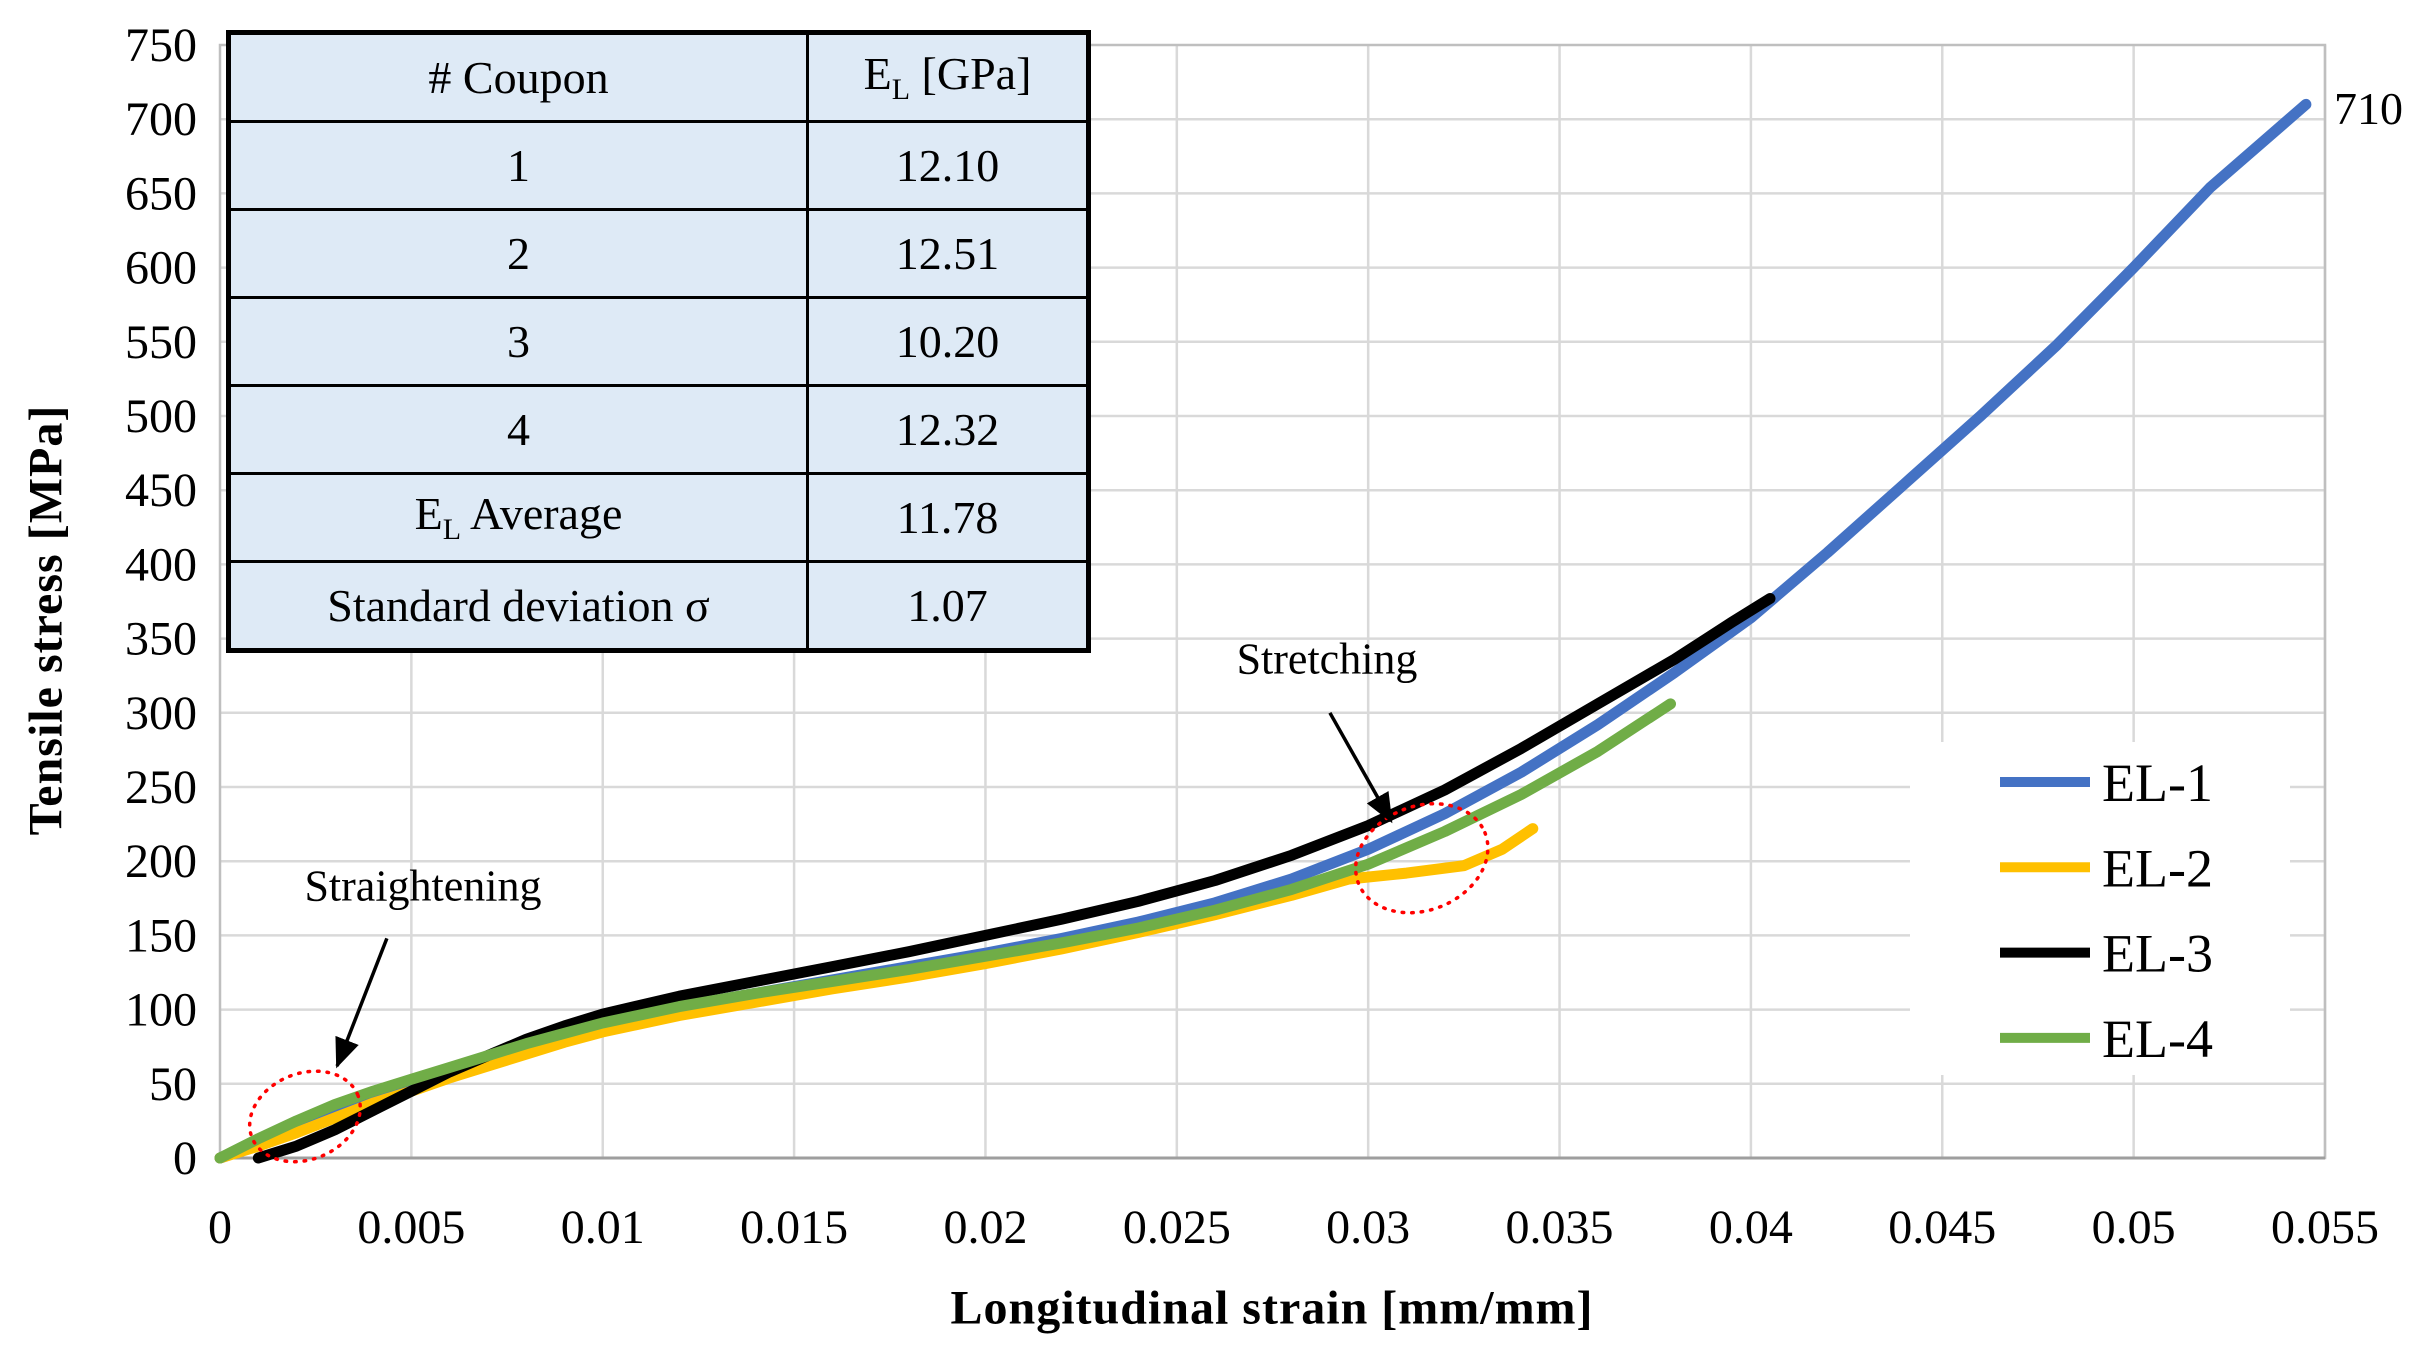 The image size is (2422, 1348). What do you see at coordinates (518, 606) in the screenshot?
I see `coupon-cell: Standard deviation σ` at bounding box center [518, 606].